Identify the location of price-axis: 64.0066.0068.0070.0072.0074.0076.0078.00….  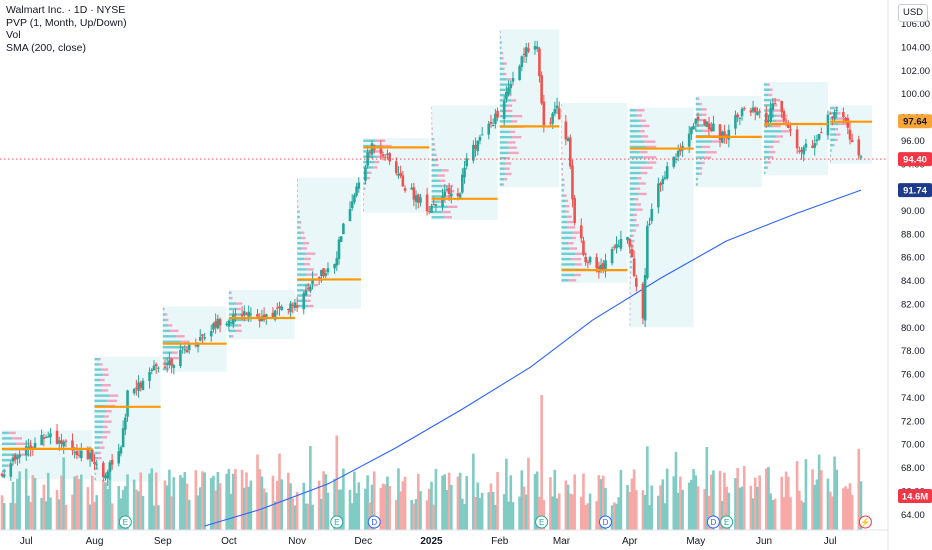
(908, 275).